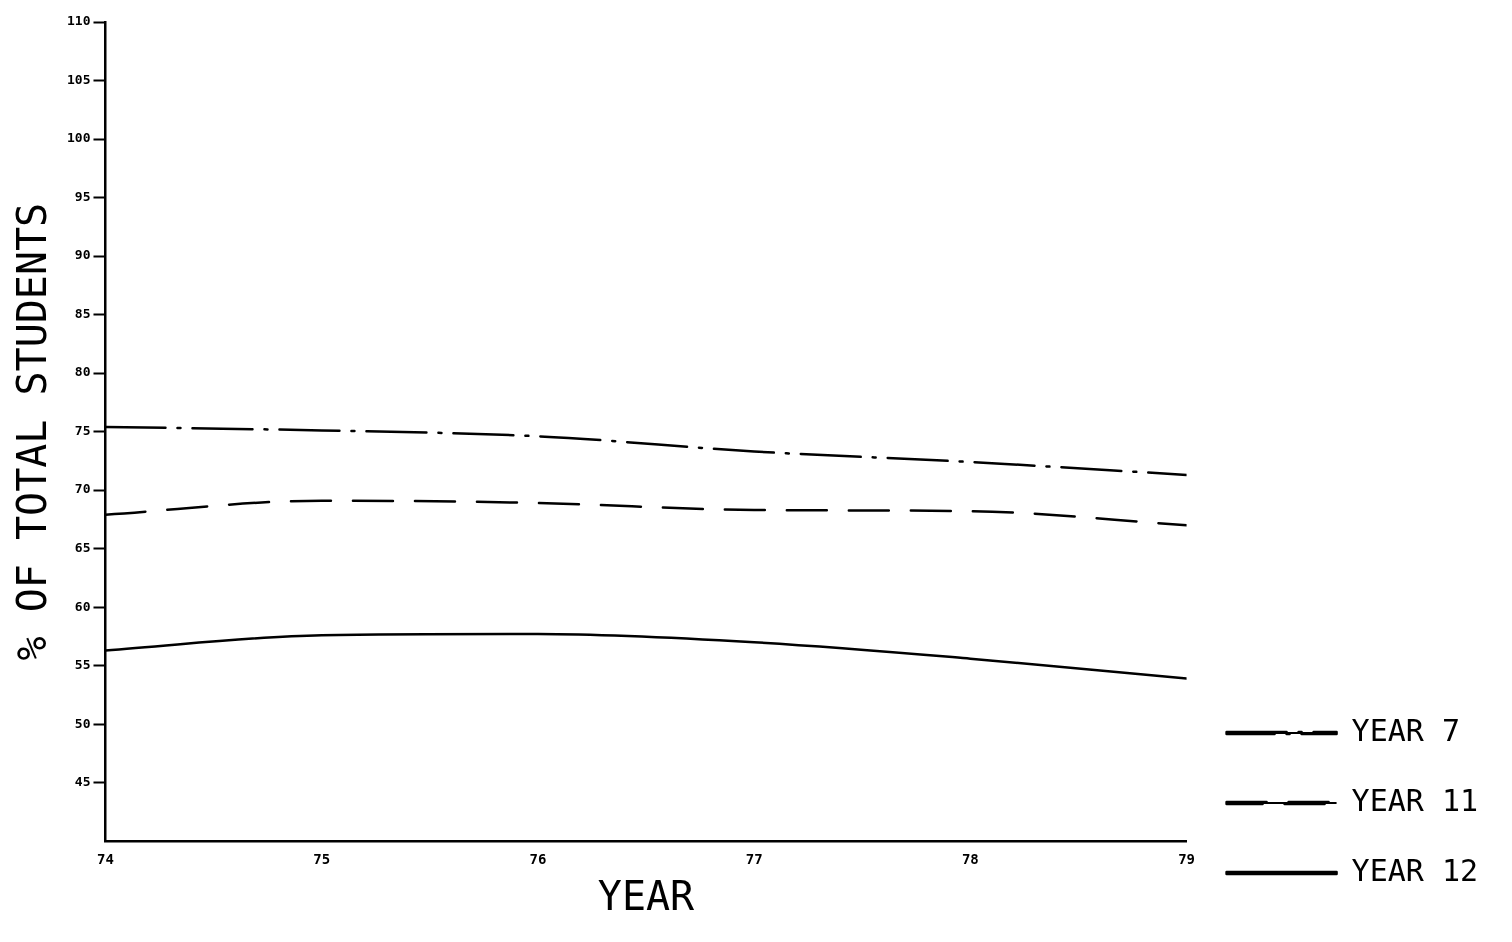 The height and width of the screenshot is (942, 1512). Describe the element at coordinates (322, 859) in the screenshot. I see `x-tick-label: 75` at that location.